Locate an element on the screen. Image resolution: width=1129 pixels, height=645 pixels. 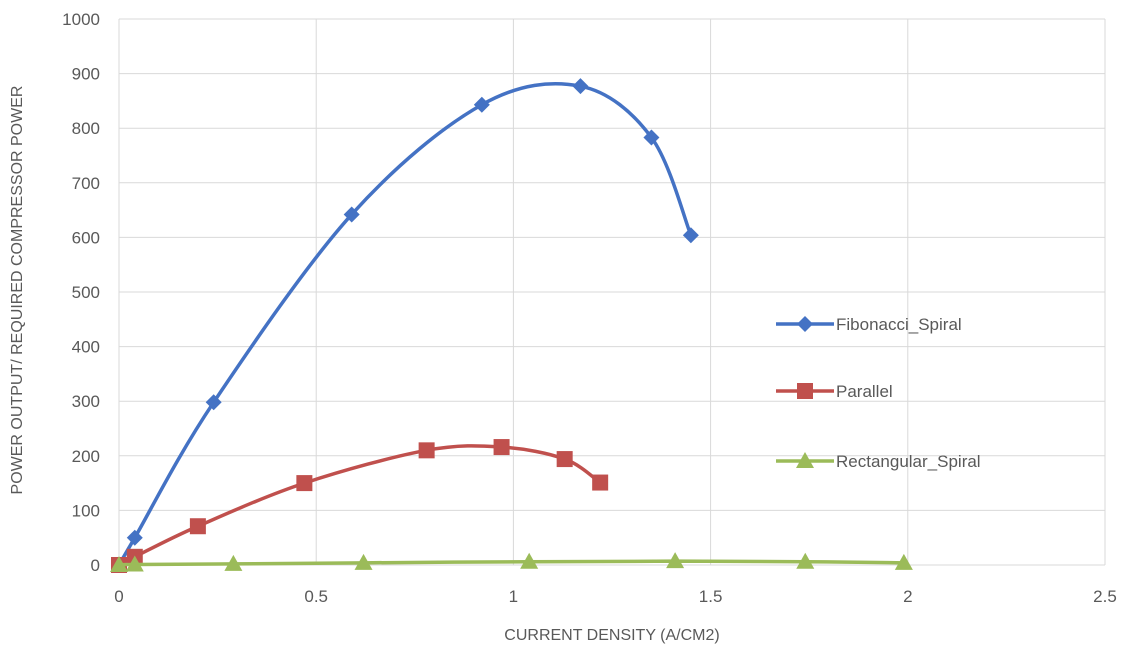
y-tick-label: 900 is located at coordinates (86, 74).